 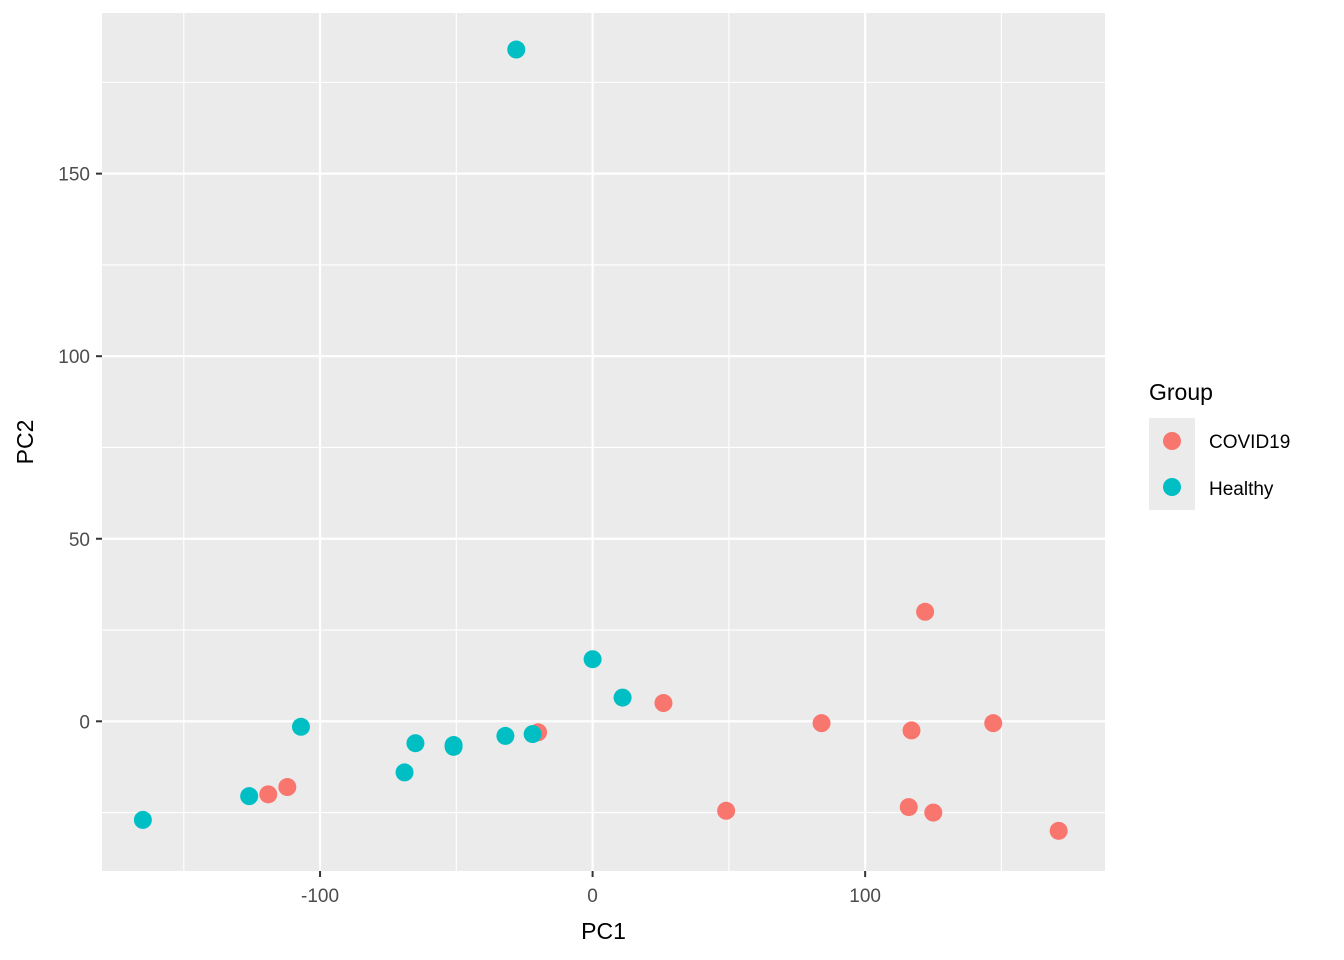 I want to click on x-tick-label: 0, so click(x=592, y=896).